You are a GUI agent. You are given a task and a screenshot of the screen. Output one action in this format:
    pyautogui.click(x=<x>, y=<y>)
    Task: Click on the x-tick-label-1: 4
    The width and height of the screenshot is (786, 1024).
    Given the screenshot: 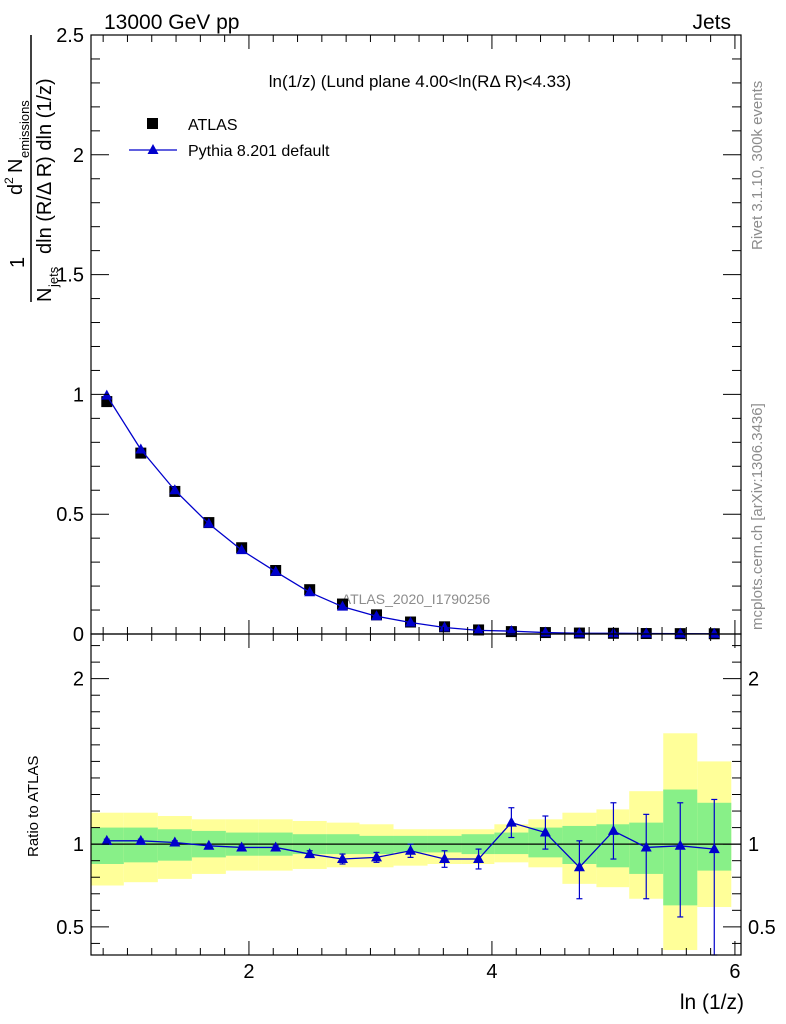 What is the action you would take?
    pyautogui.click(x=491, y=972)
    